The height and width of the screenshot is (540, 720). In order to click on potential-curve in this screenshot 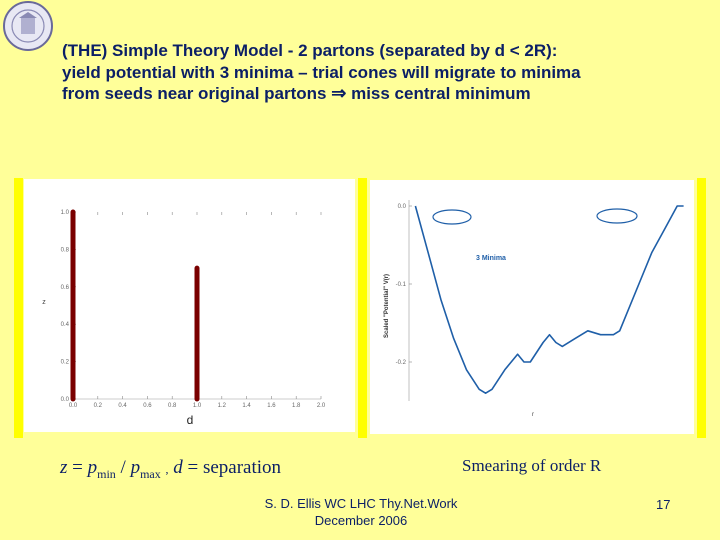, I will do `click(549, 299)`.